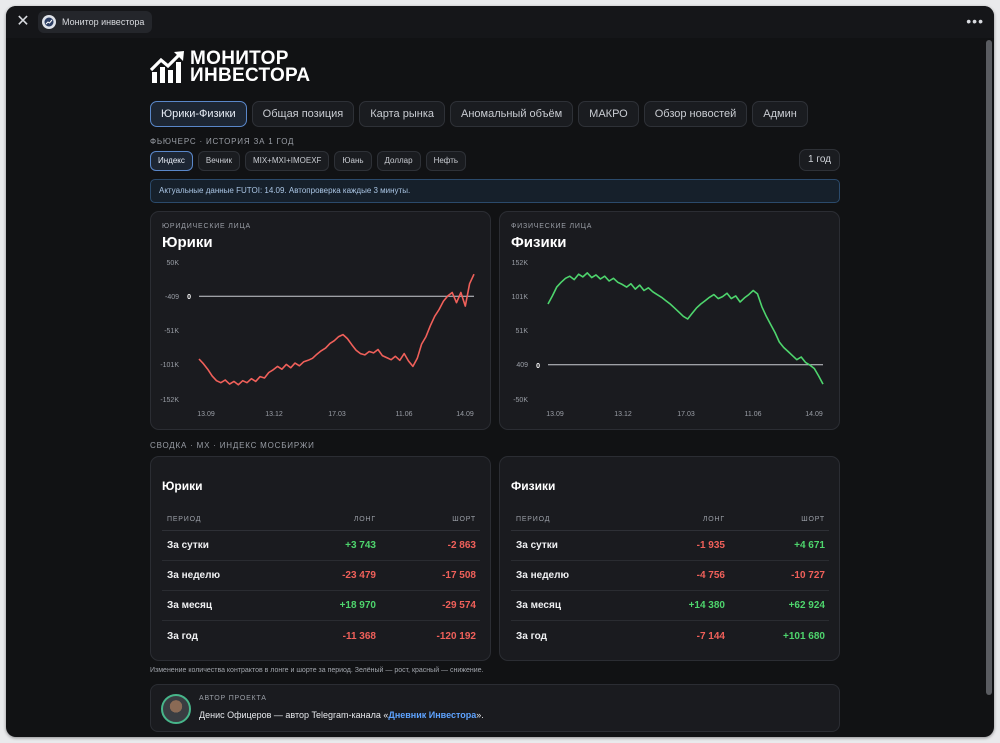 The image size is (1000, 743). Describe the element at coordinates (398, 161) in the screenshot. I see `instrument-dollar: Доллар` at that location.